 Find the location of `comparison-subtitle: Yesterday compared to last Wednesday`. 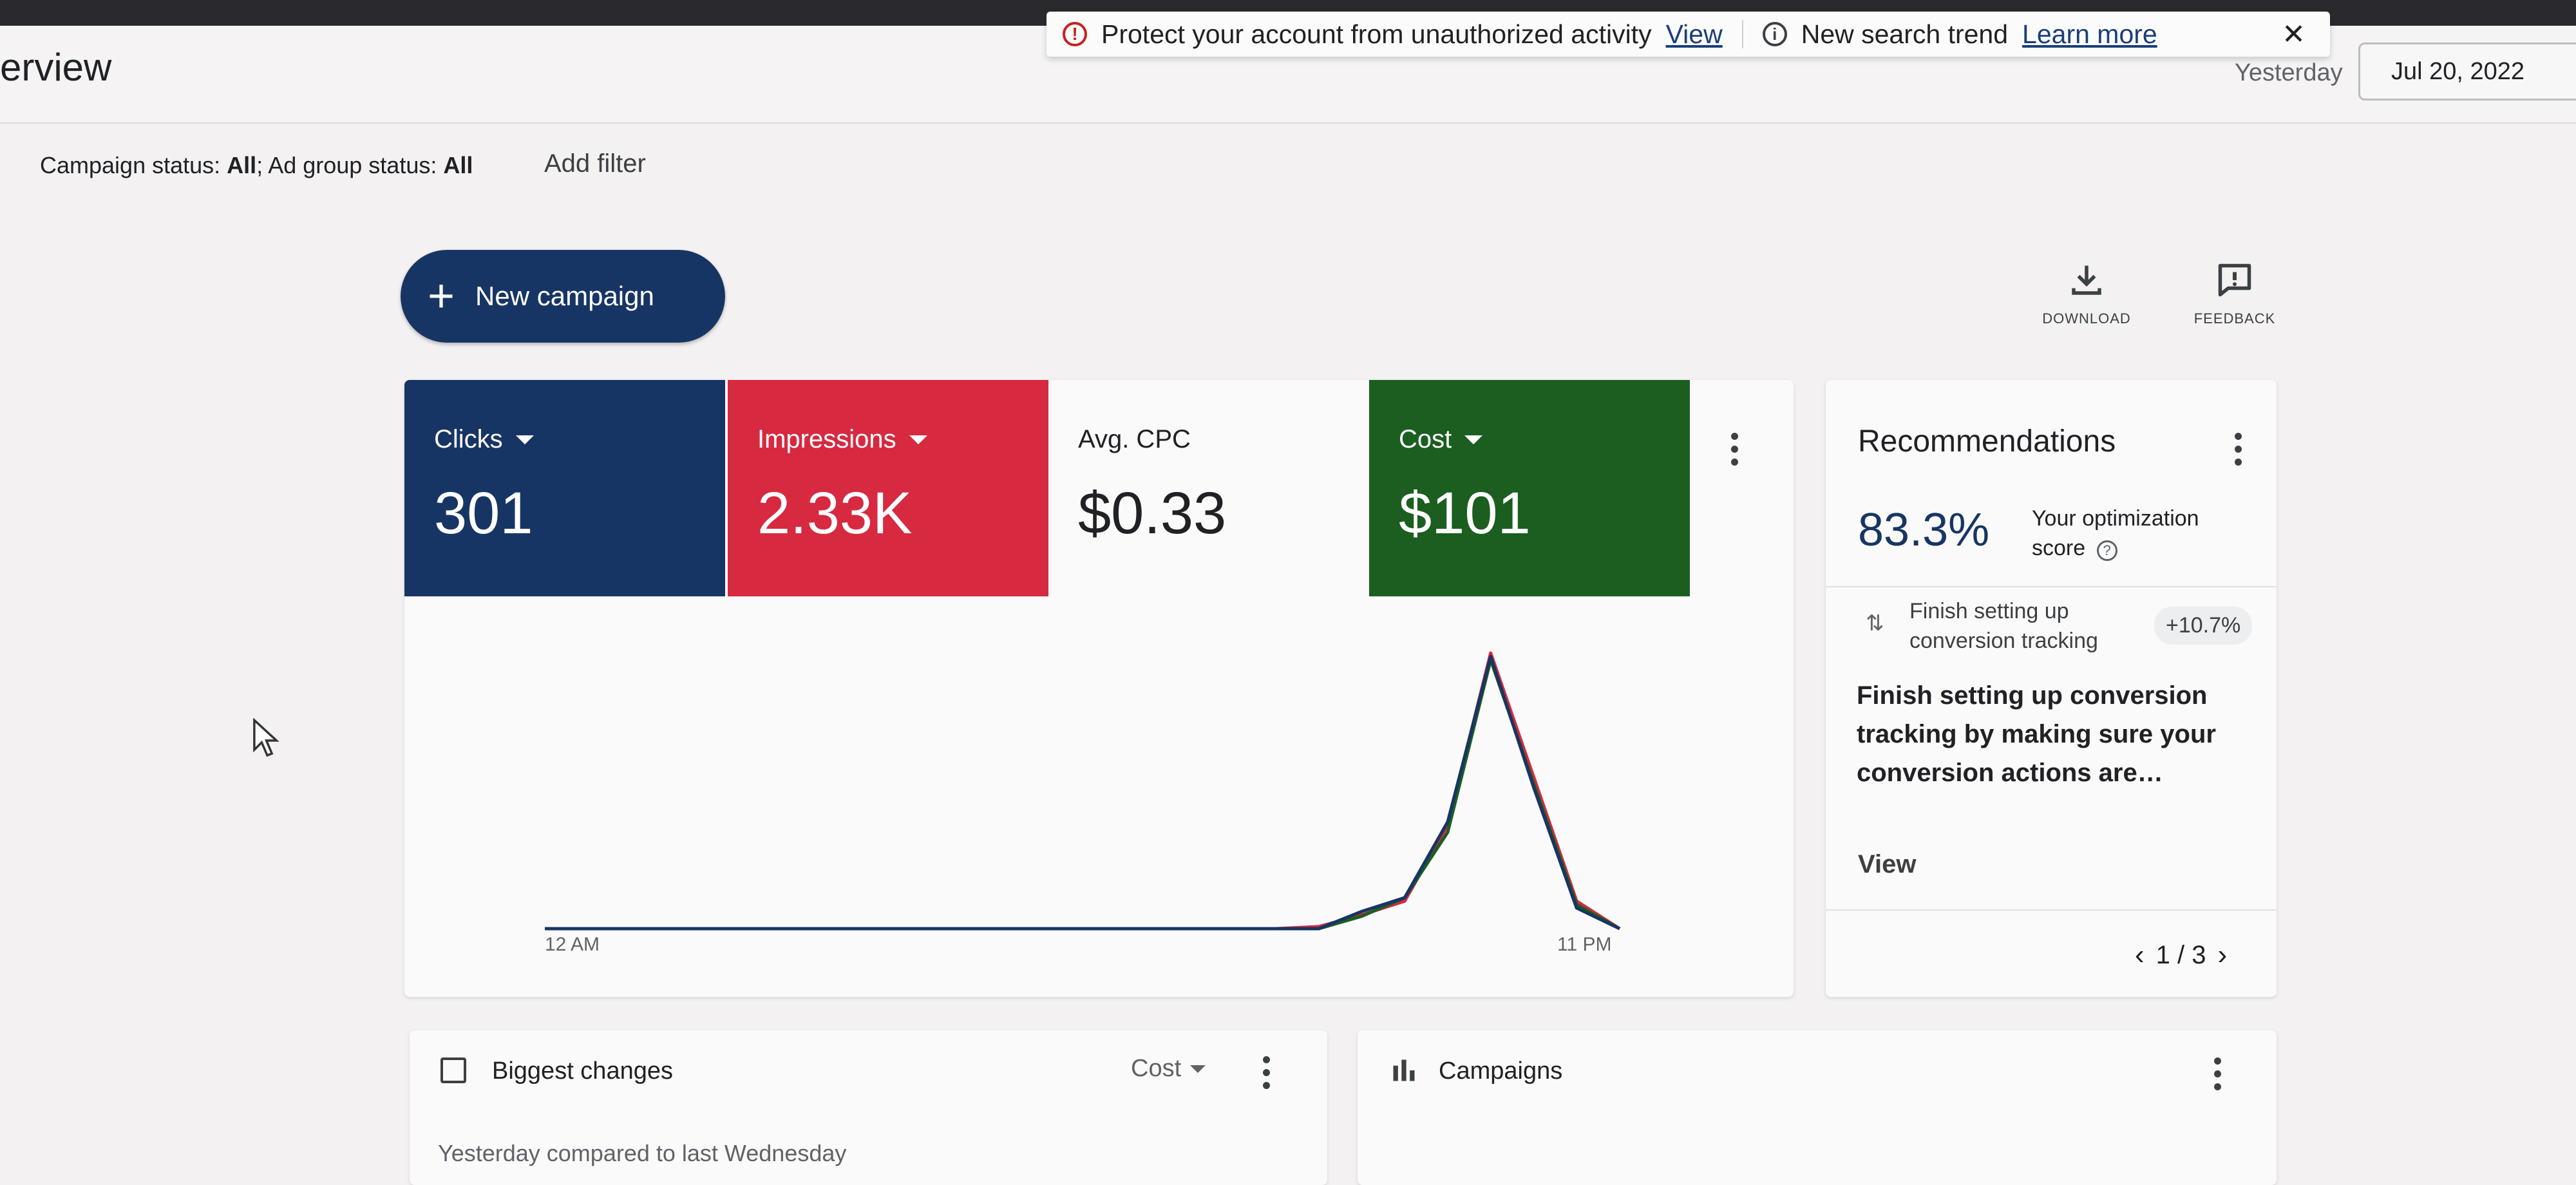

comparison-subtitle: Yesterday compared to last Wednesday is located at coordinates (642, 1153).